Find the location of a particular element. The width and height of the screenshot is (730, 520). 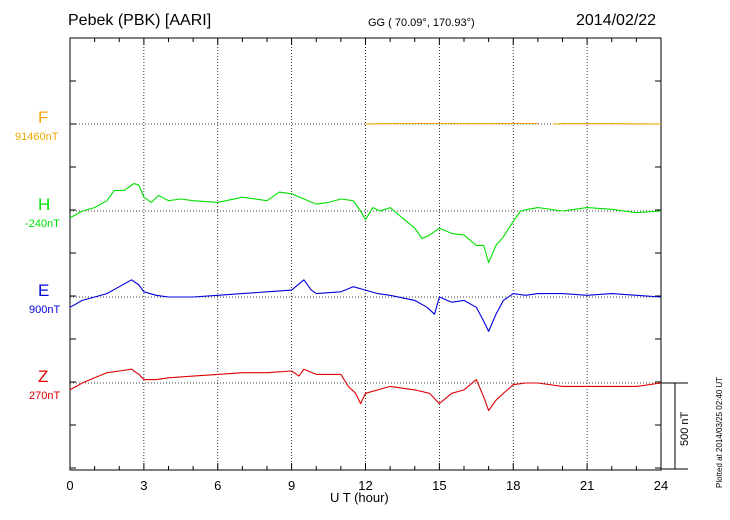

x-tick-label: 3 is located at coordinates (143, 485).